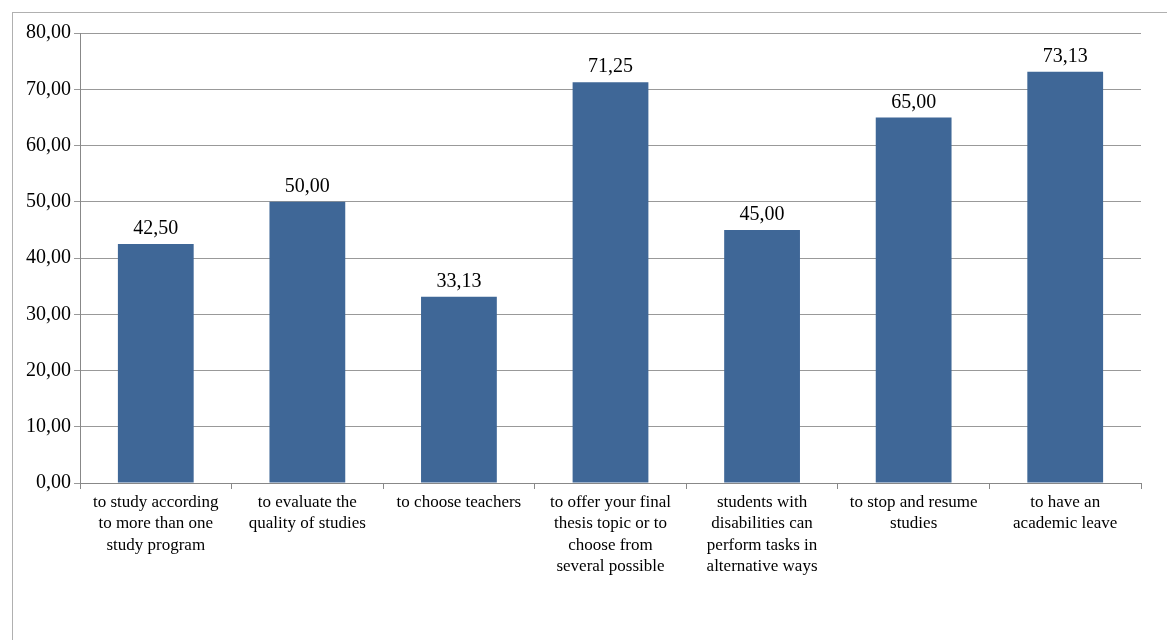 The height and width of the screenshot is (641, 1168). I want to click on y-tick-label: 80,00, so click(48, 31).